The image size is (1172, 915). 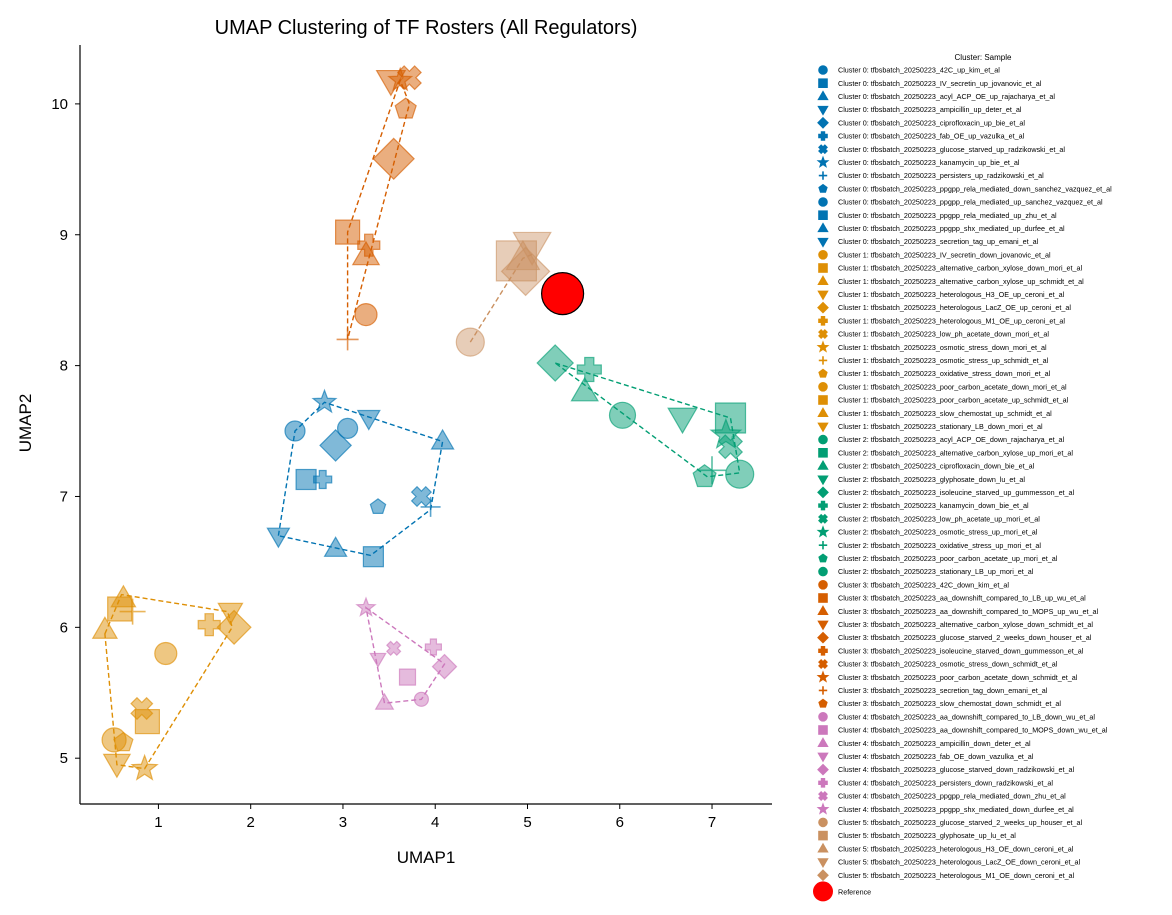 I want to click on y-tick-label: 7, so click(x=64, y=496).